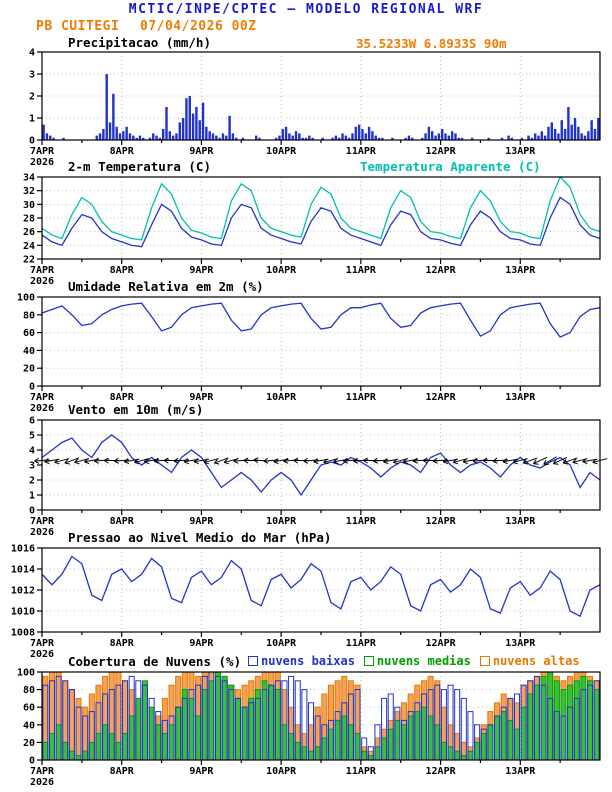 The image size is (612, 792). What do you see at coordinates (308, 661) in the screenshot?
I see `legend-label-low-clouds: nuvens baixas` at bounding box center [308, 661].